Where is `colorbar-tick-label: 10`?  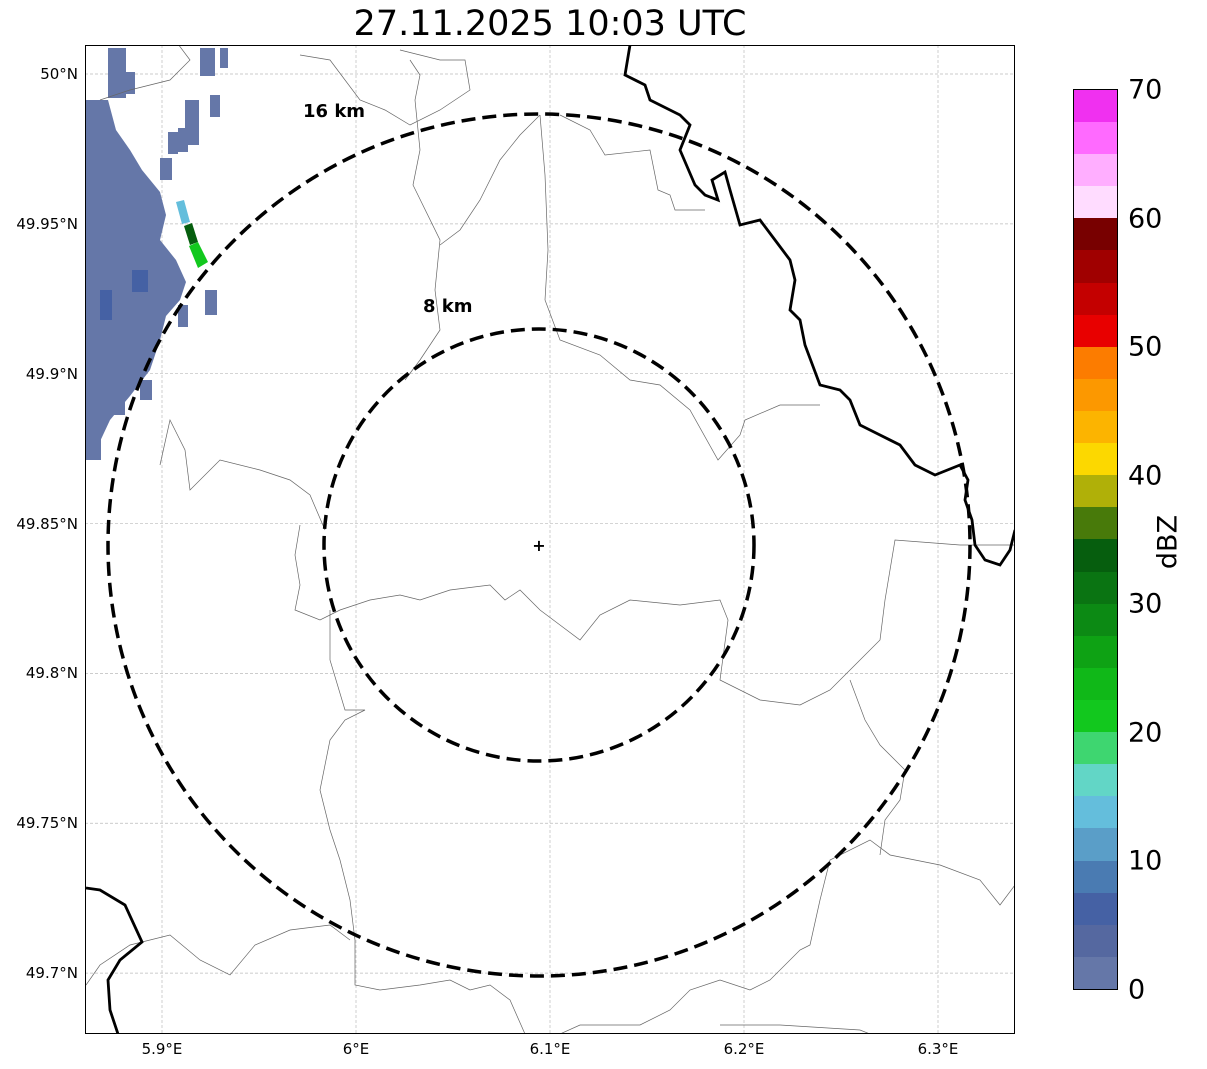
colorbar-tick-label: 10 is located at coordinates (1145, 861).